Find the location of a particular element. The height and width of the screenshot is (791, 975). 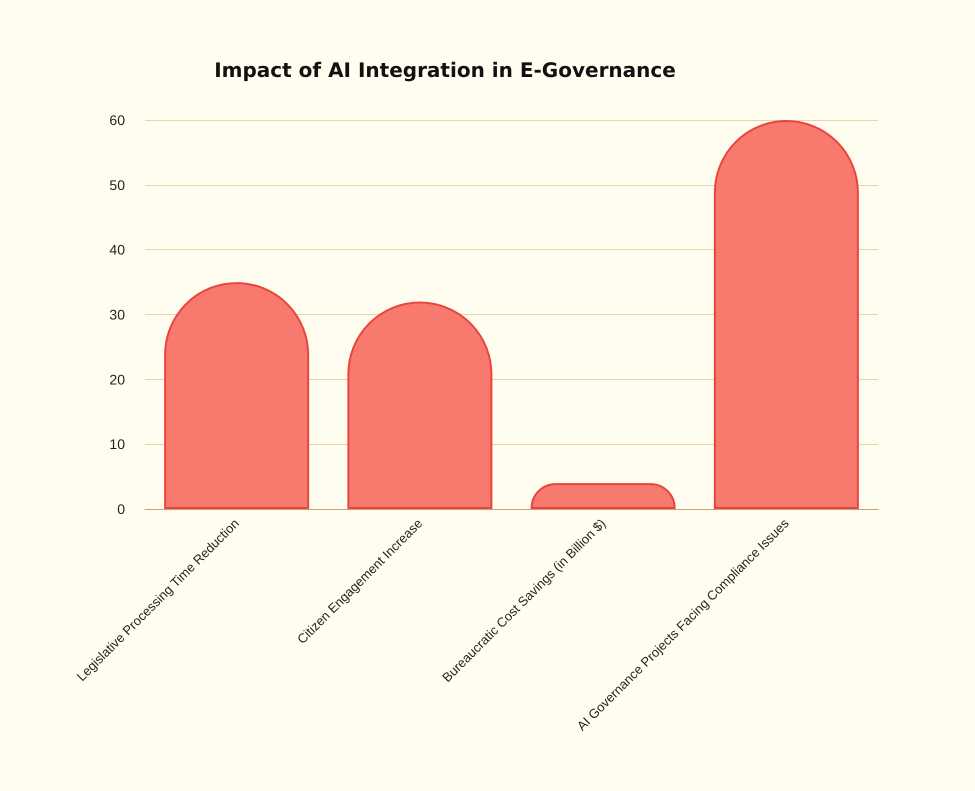

chart-title: Impact of AI Integration in E-Governance is located at coordinates (445, 70).